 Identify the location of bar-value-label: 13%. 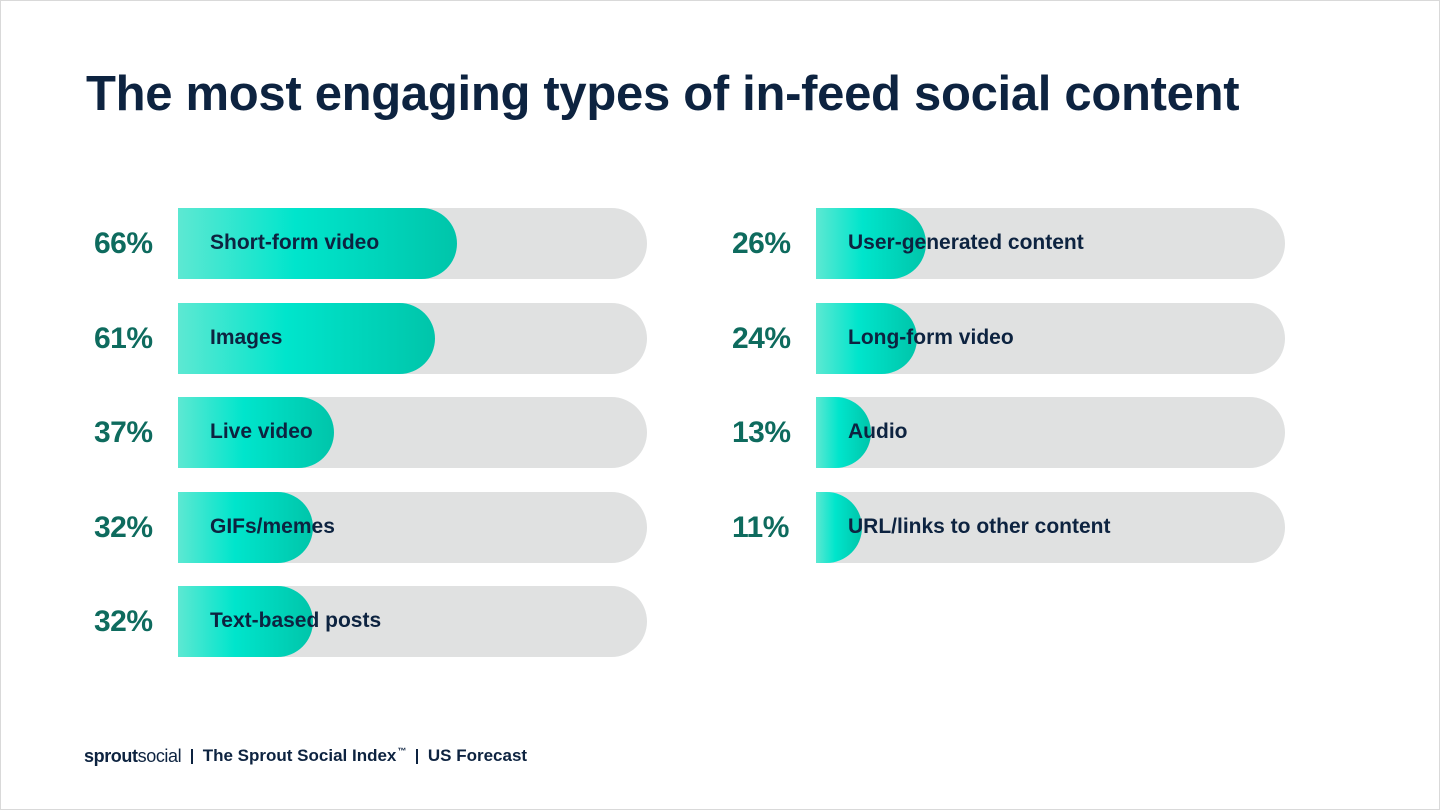
(761, 432).